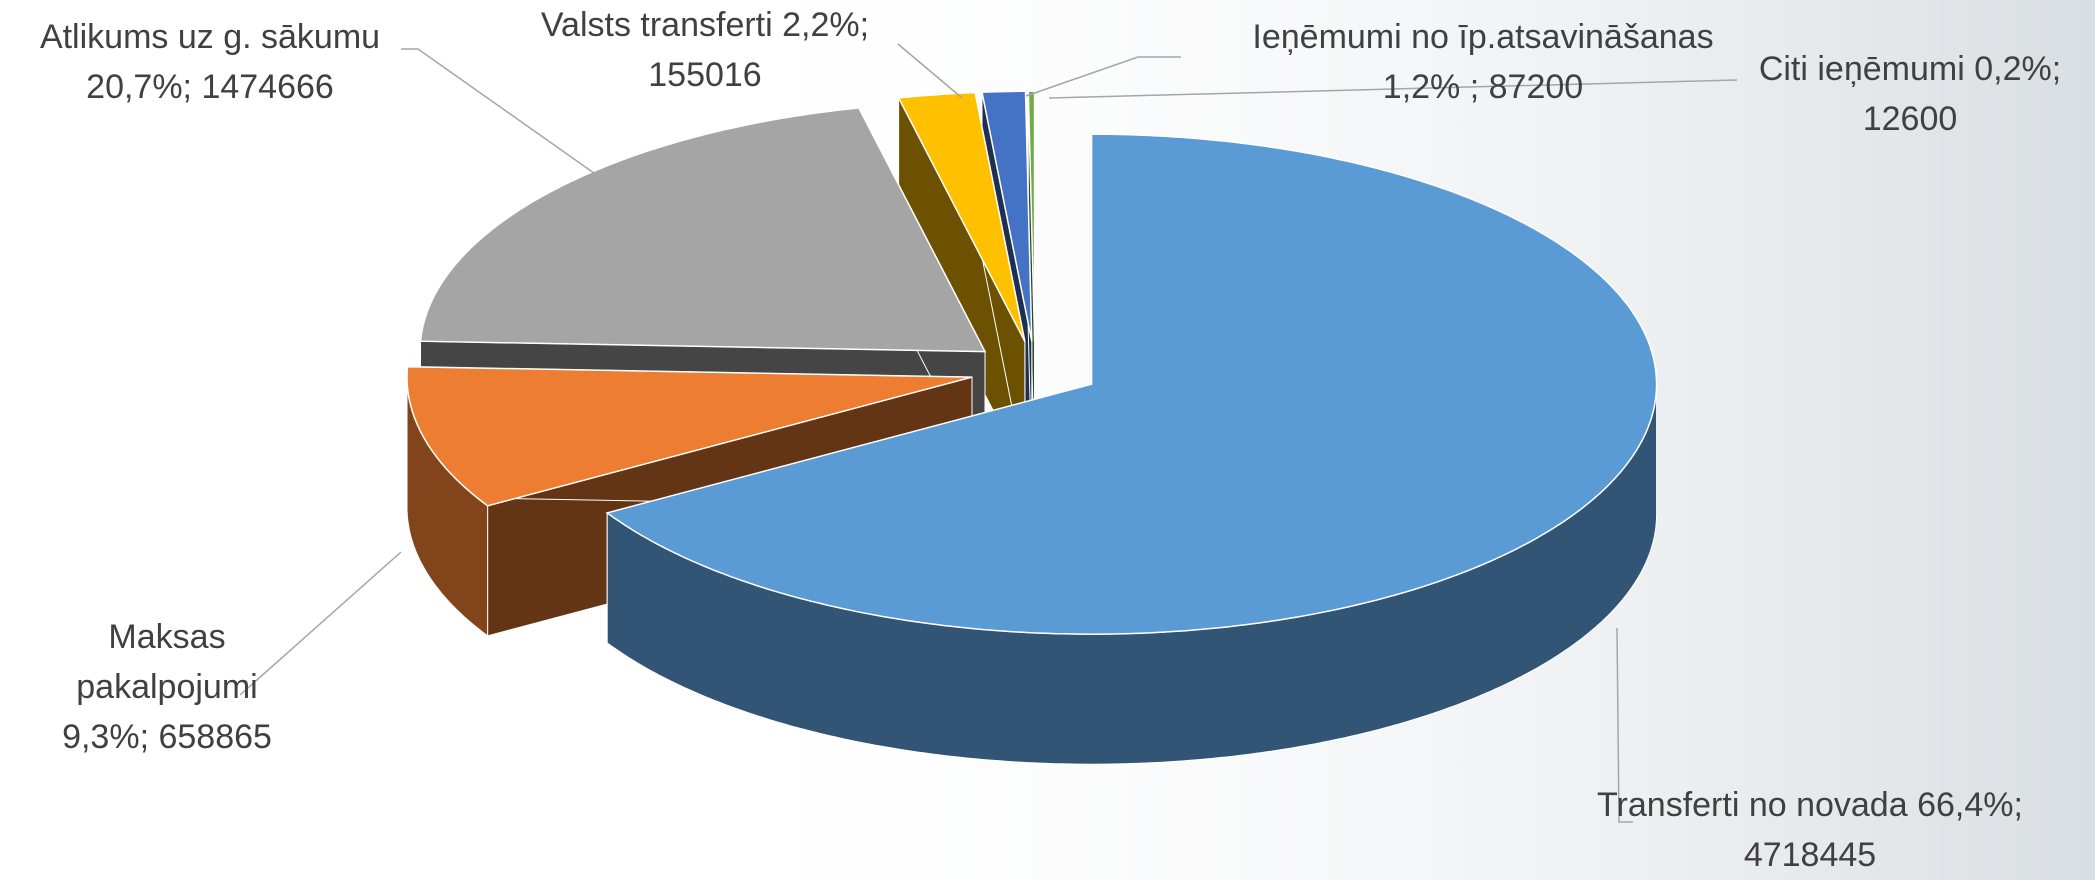 The image size is (2095, 880). What do you see at coordinates (167, 737) in the screenshot?
I see `value-label: 9,3%; 658865` at bounding box center [167, 737].